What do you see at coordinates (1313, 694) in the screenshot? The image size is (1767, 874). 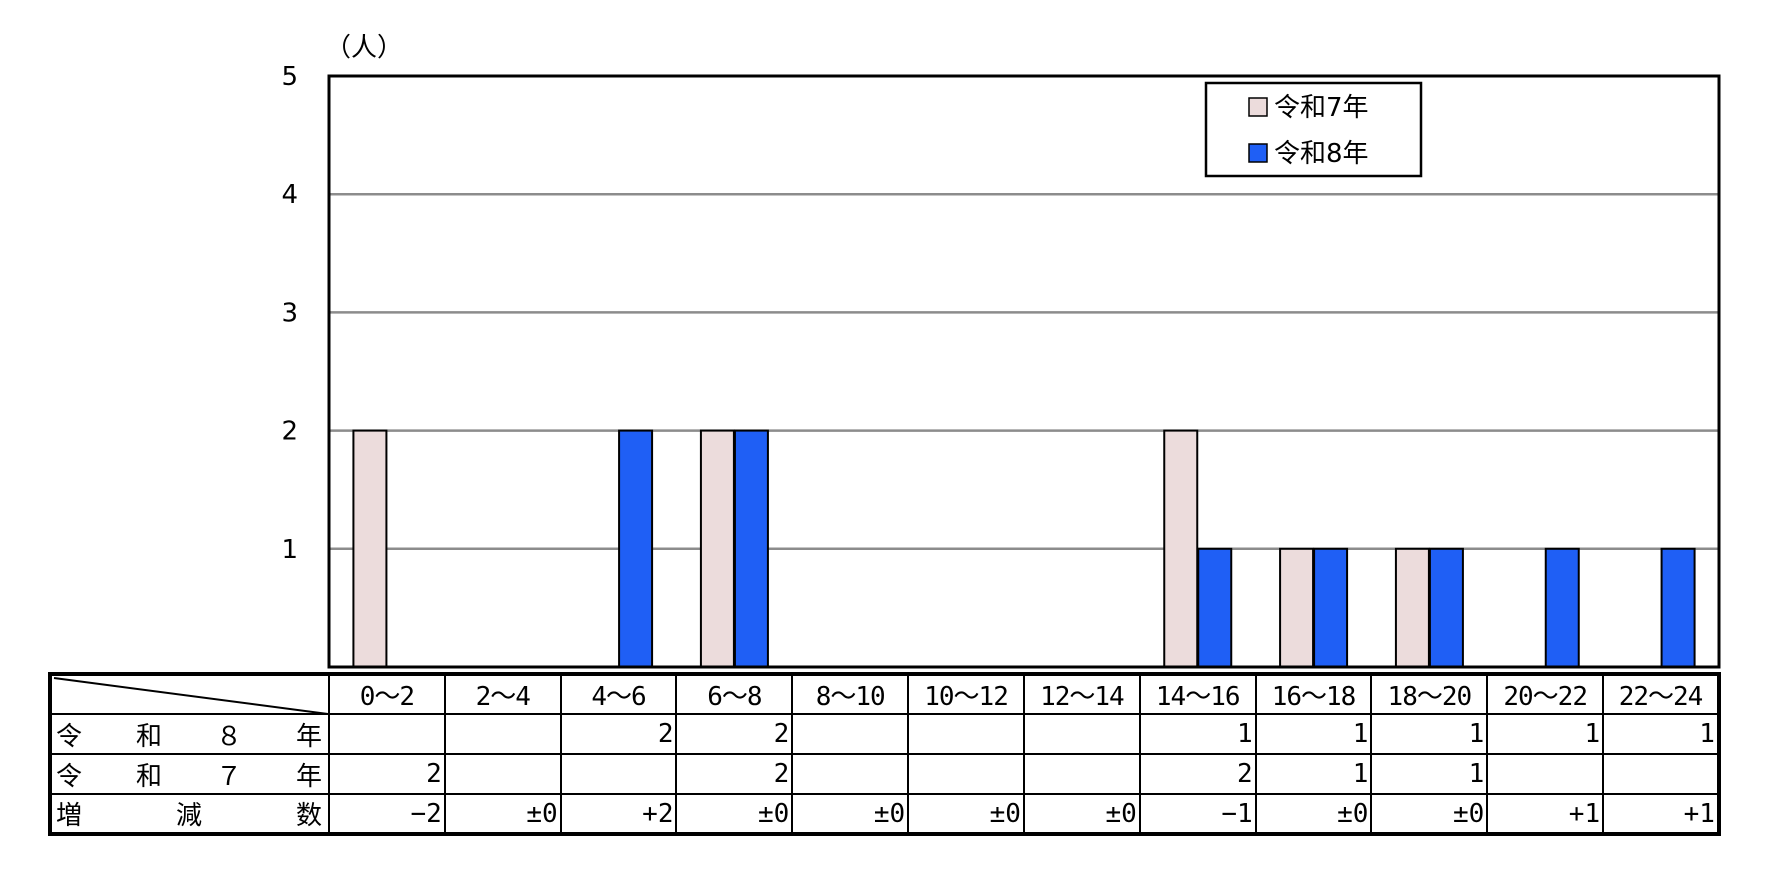 I see `table-col-header: 16～18` at bounding box center [1313, 694].